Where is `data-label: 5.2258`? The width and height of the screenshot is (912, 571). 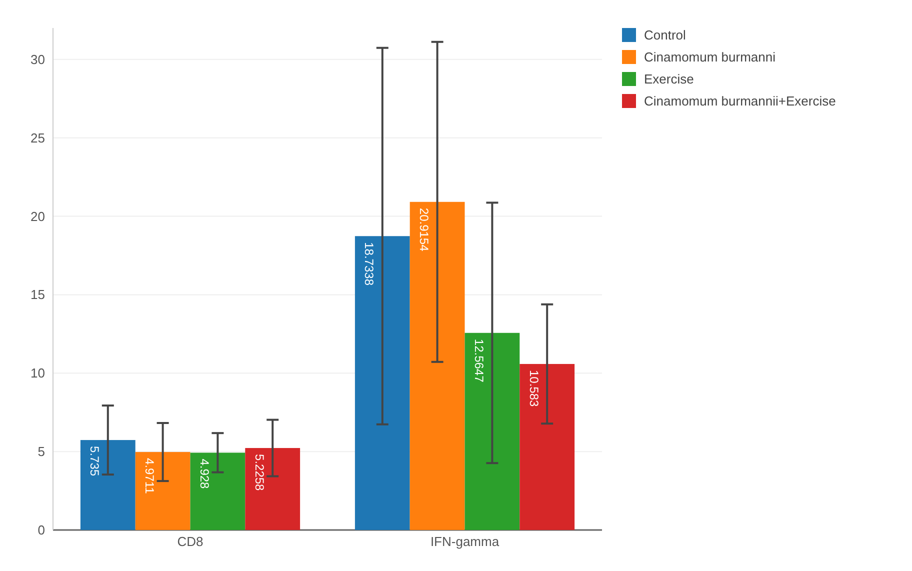
data-label: 5.2258 is located at coordinates (259, 473).